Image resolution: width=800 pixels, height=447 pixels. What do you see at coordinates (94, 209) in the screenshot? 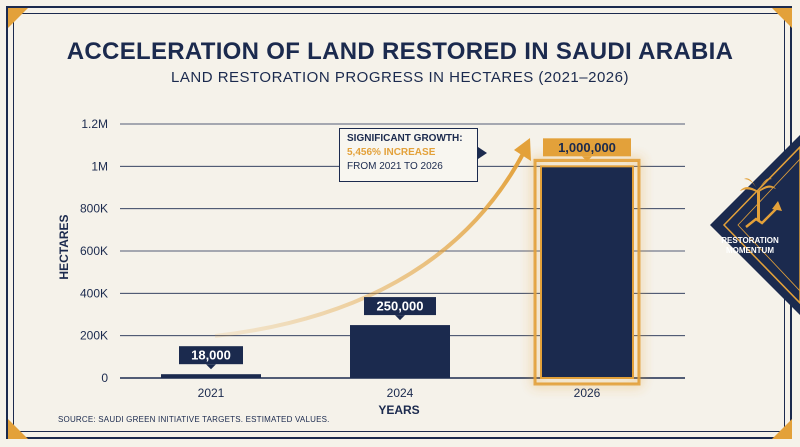
I see `y-tick-label: 800K` at bounding box center [94, 209].